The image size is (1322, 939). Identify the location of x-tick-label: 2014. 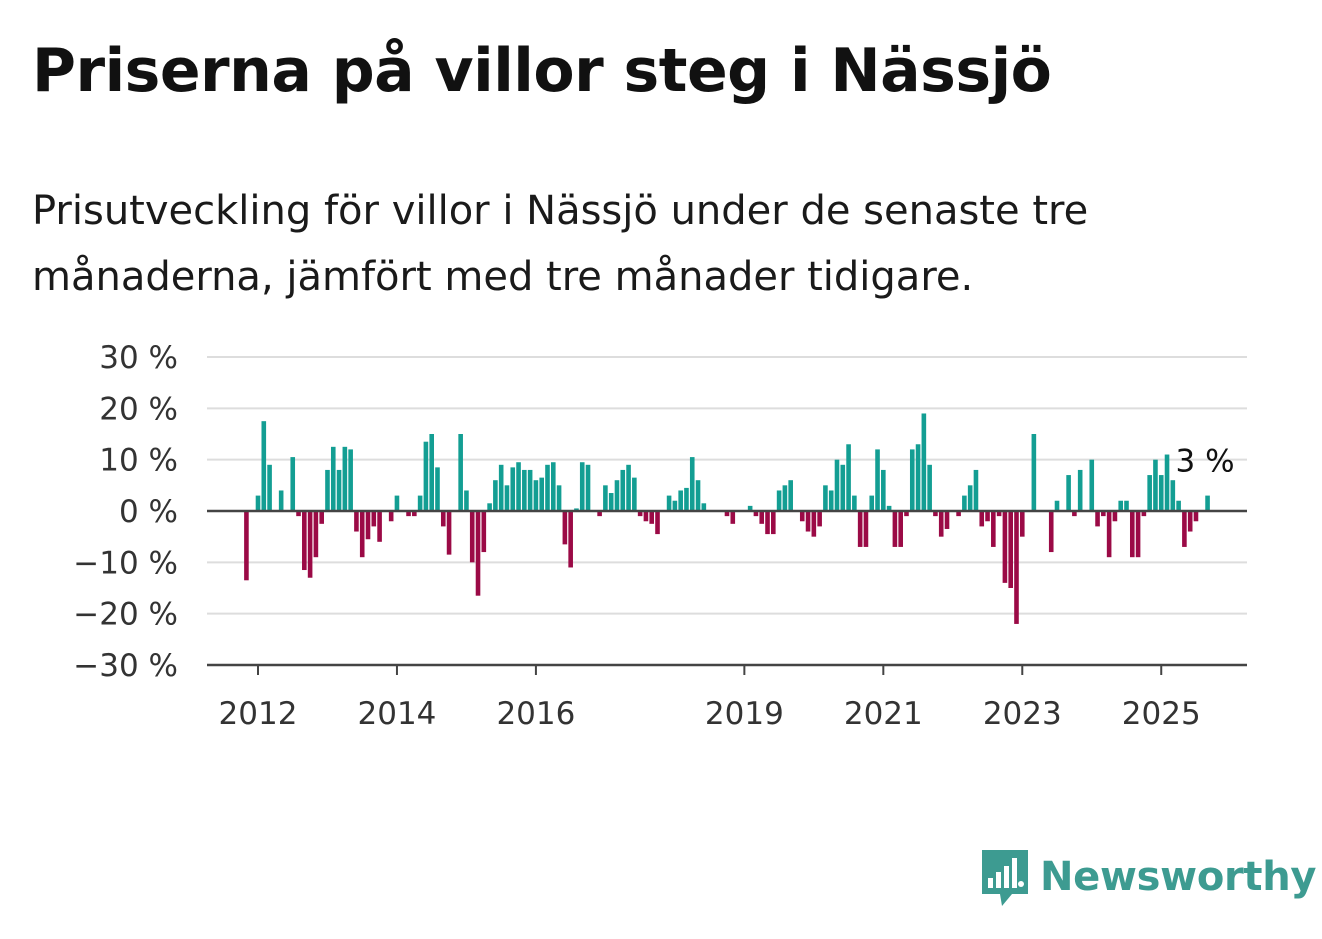
(397, 714).